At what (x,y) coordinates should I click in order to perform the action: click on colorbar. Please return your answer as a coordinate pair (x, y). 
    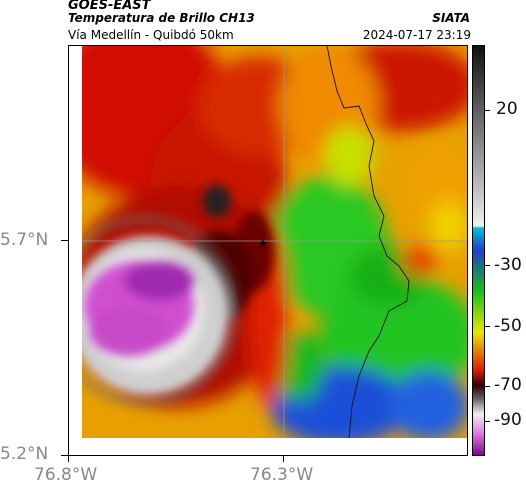
    Looking at the image, I should click on (478, 250).